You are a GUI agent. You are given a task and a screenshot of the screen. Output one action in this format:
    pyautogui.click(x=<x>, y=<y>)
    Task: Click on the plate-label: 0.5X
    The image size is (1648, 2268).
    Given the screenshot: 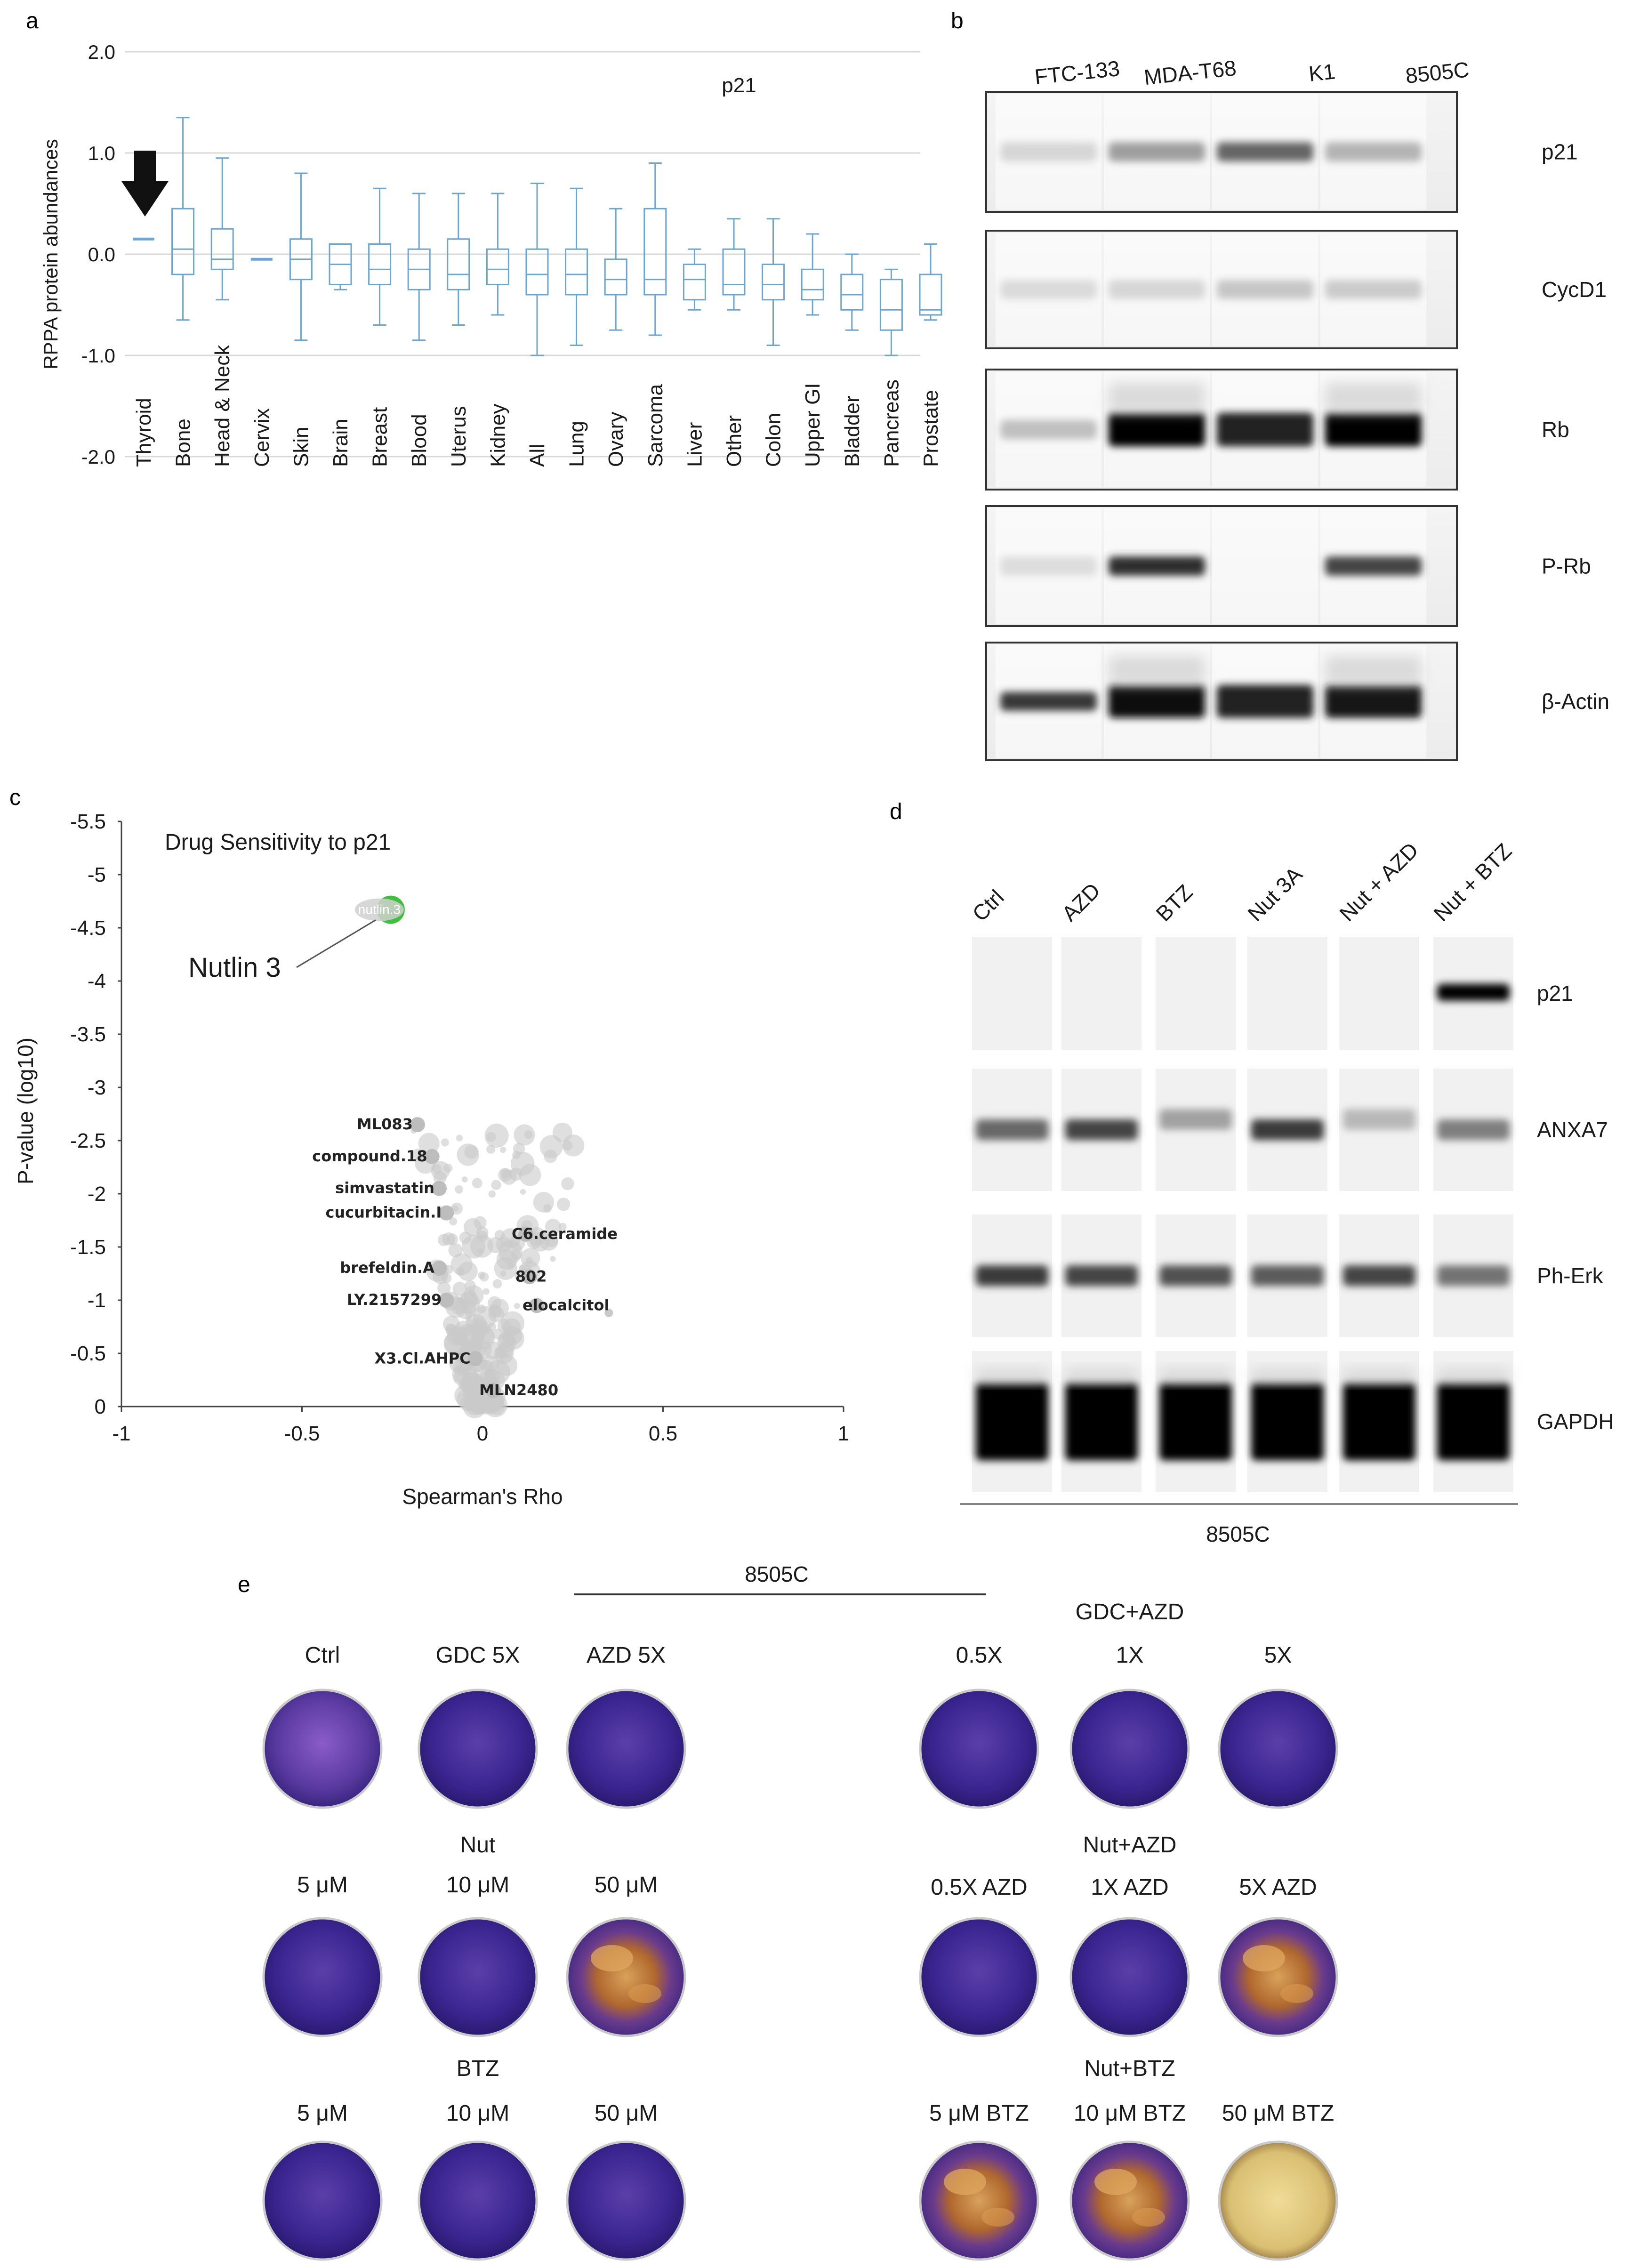 What is the action you would take?
    pyautogui.click(x=979, y=1655)
    